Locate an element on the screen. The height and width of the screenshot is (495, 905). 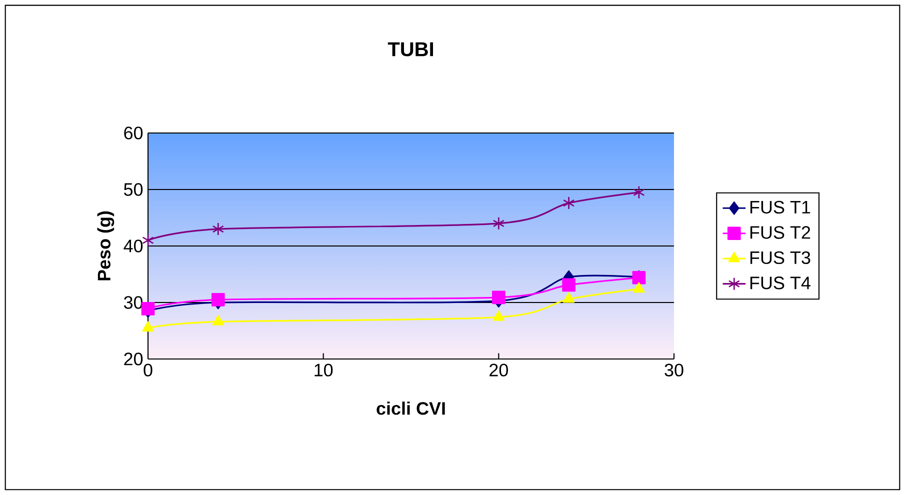
y-tick-label: 20 is located at coordinates (133, 359).